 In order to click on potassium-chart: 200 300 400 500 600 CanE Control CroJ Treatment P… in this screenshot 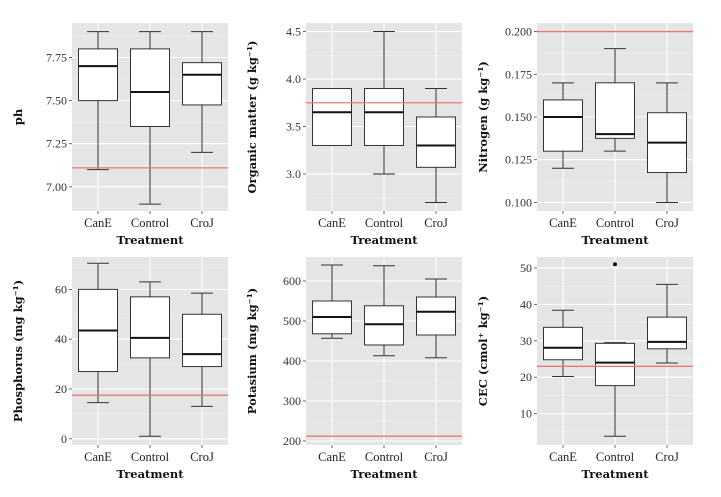, I will do `click(353, 369)`.